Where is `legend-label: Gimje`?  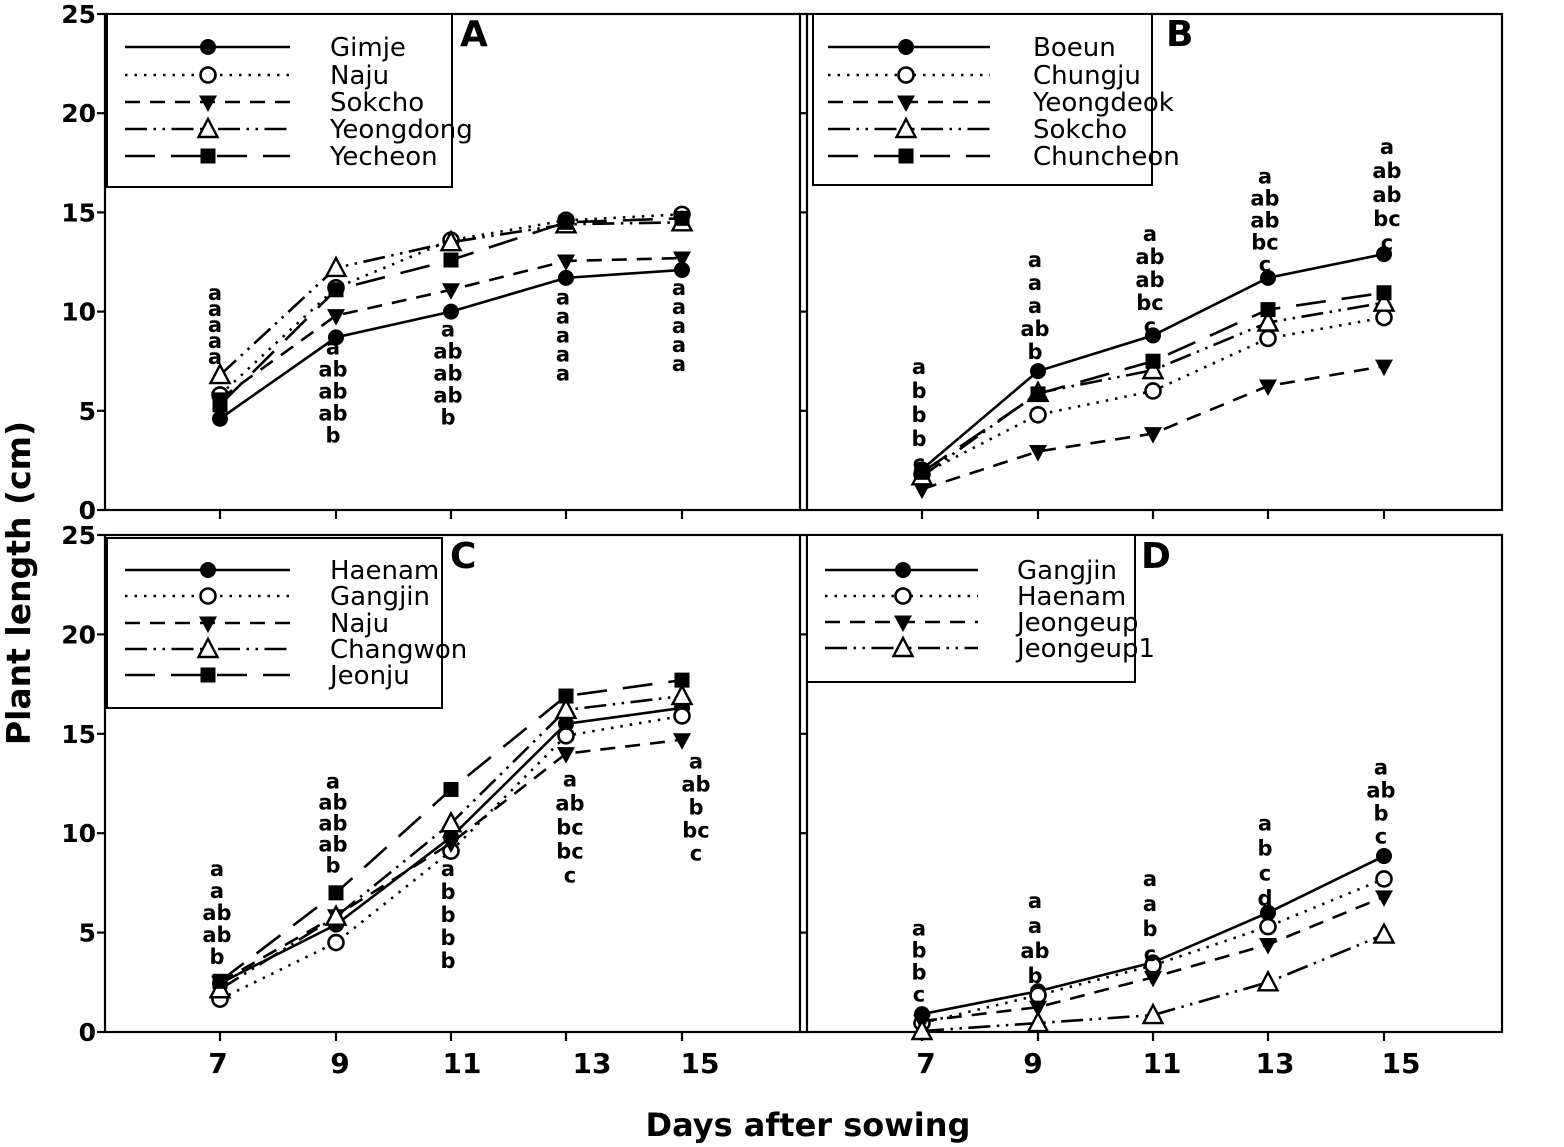
legend-label: Gimje is located at coordinates (368, 48).